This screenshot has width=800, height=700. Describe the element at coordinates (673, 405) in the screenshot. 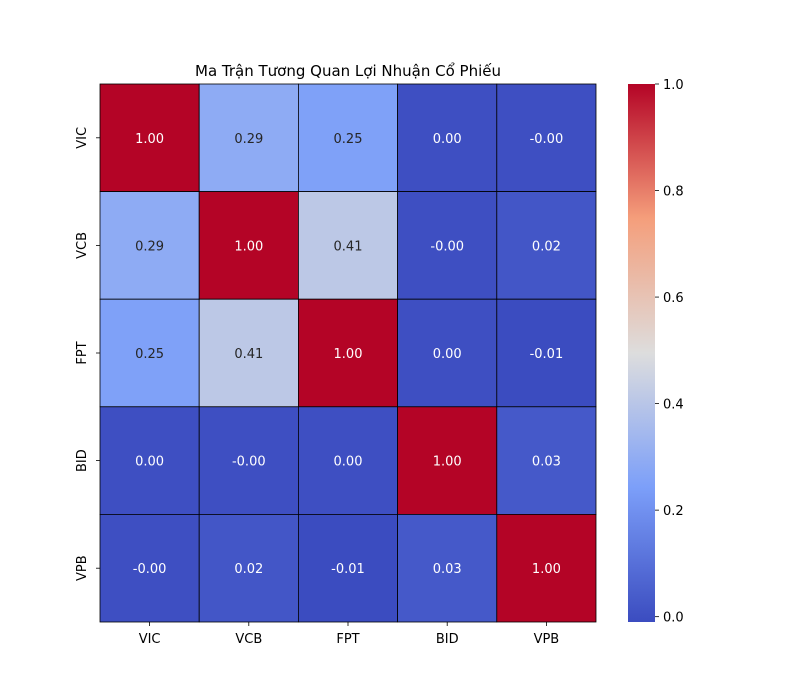

I see `colorbar-tick-label: 0.4` at that location.